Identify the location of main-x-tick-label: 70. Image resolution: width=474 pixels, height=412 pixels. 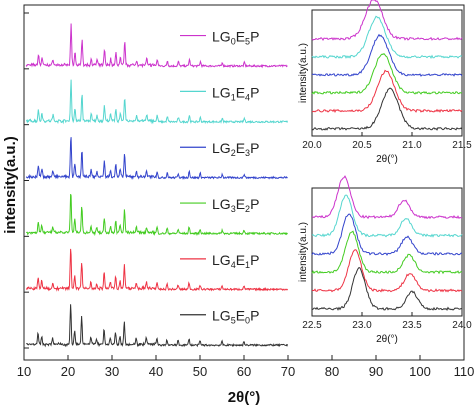
(288, 371).